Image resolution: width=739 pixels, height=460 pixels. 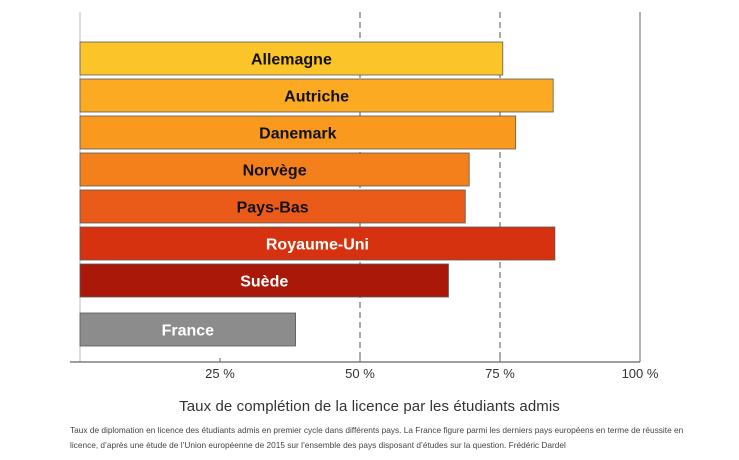 What do you see at coordinates (360, 373) in the screenshot?
I see `x-tick-label: 50 %` at bounding box center [360, 373].